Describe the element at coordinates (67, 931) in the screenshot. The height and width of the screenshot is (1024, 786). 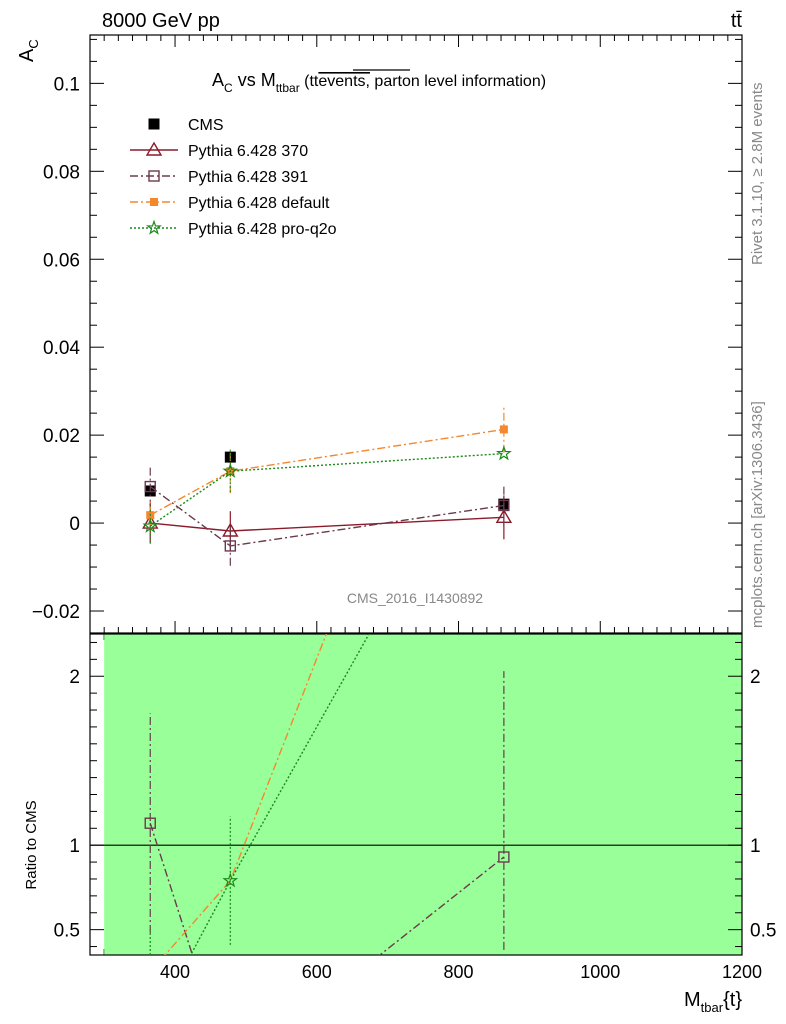
I see `ratio-y-tick-label-left: 0.5` at that location.